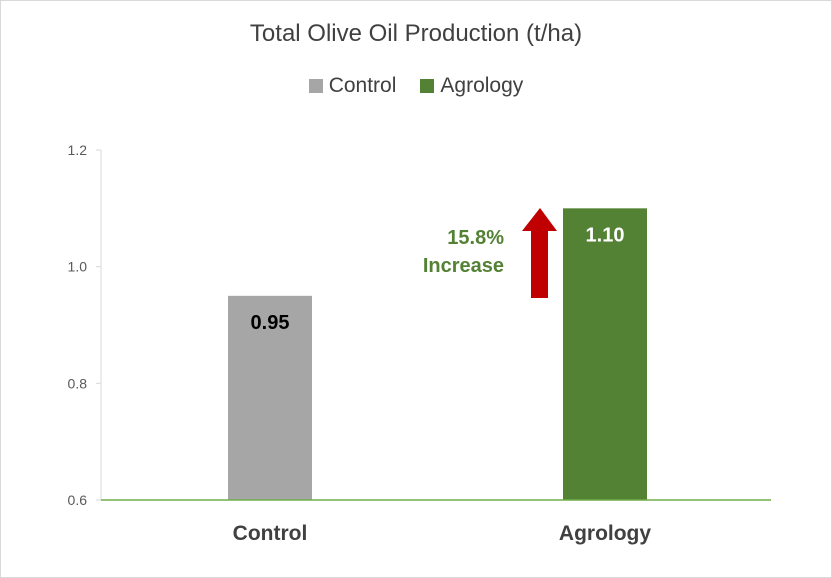  What do you see at coordinates (270, 533) in the screenshot?
I see `x-category-label: Control` at bounding box center [270, 533].